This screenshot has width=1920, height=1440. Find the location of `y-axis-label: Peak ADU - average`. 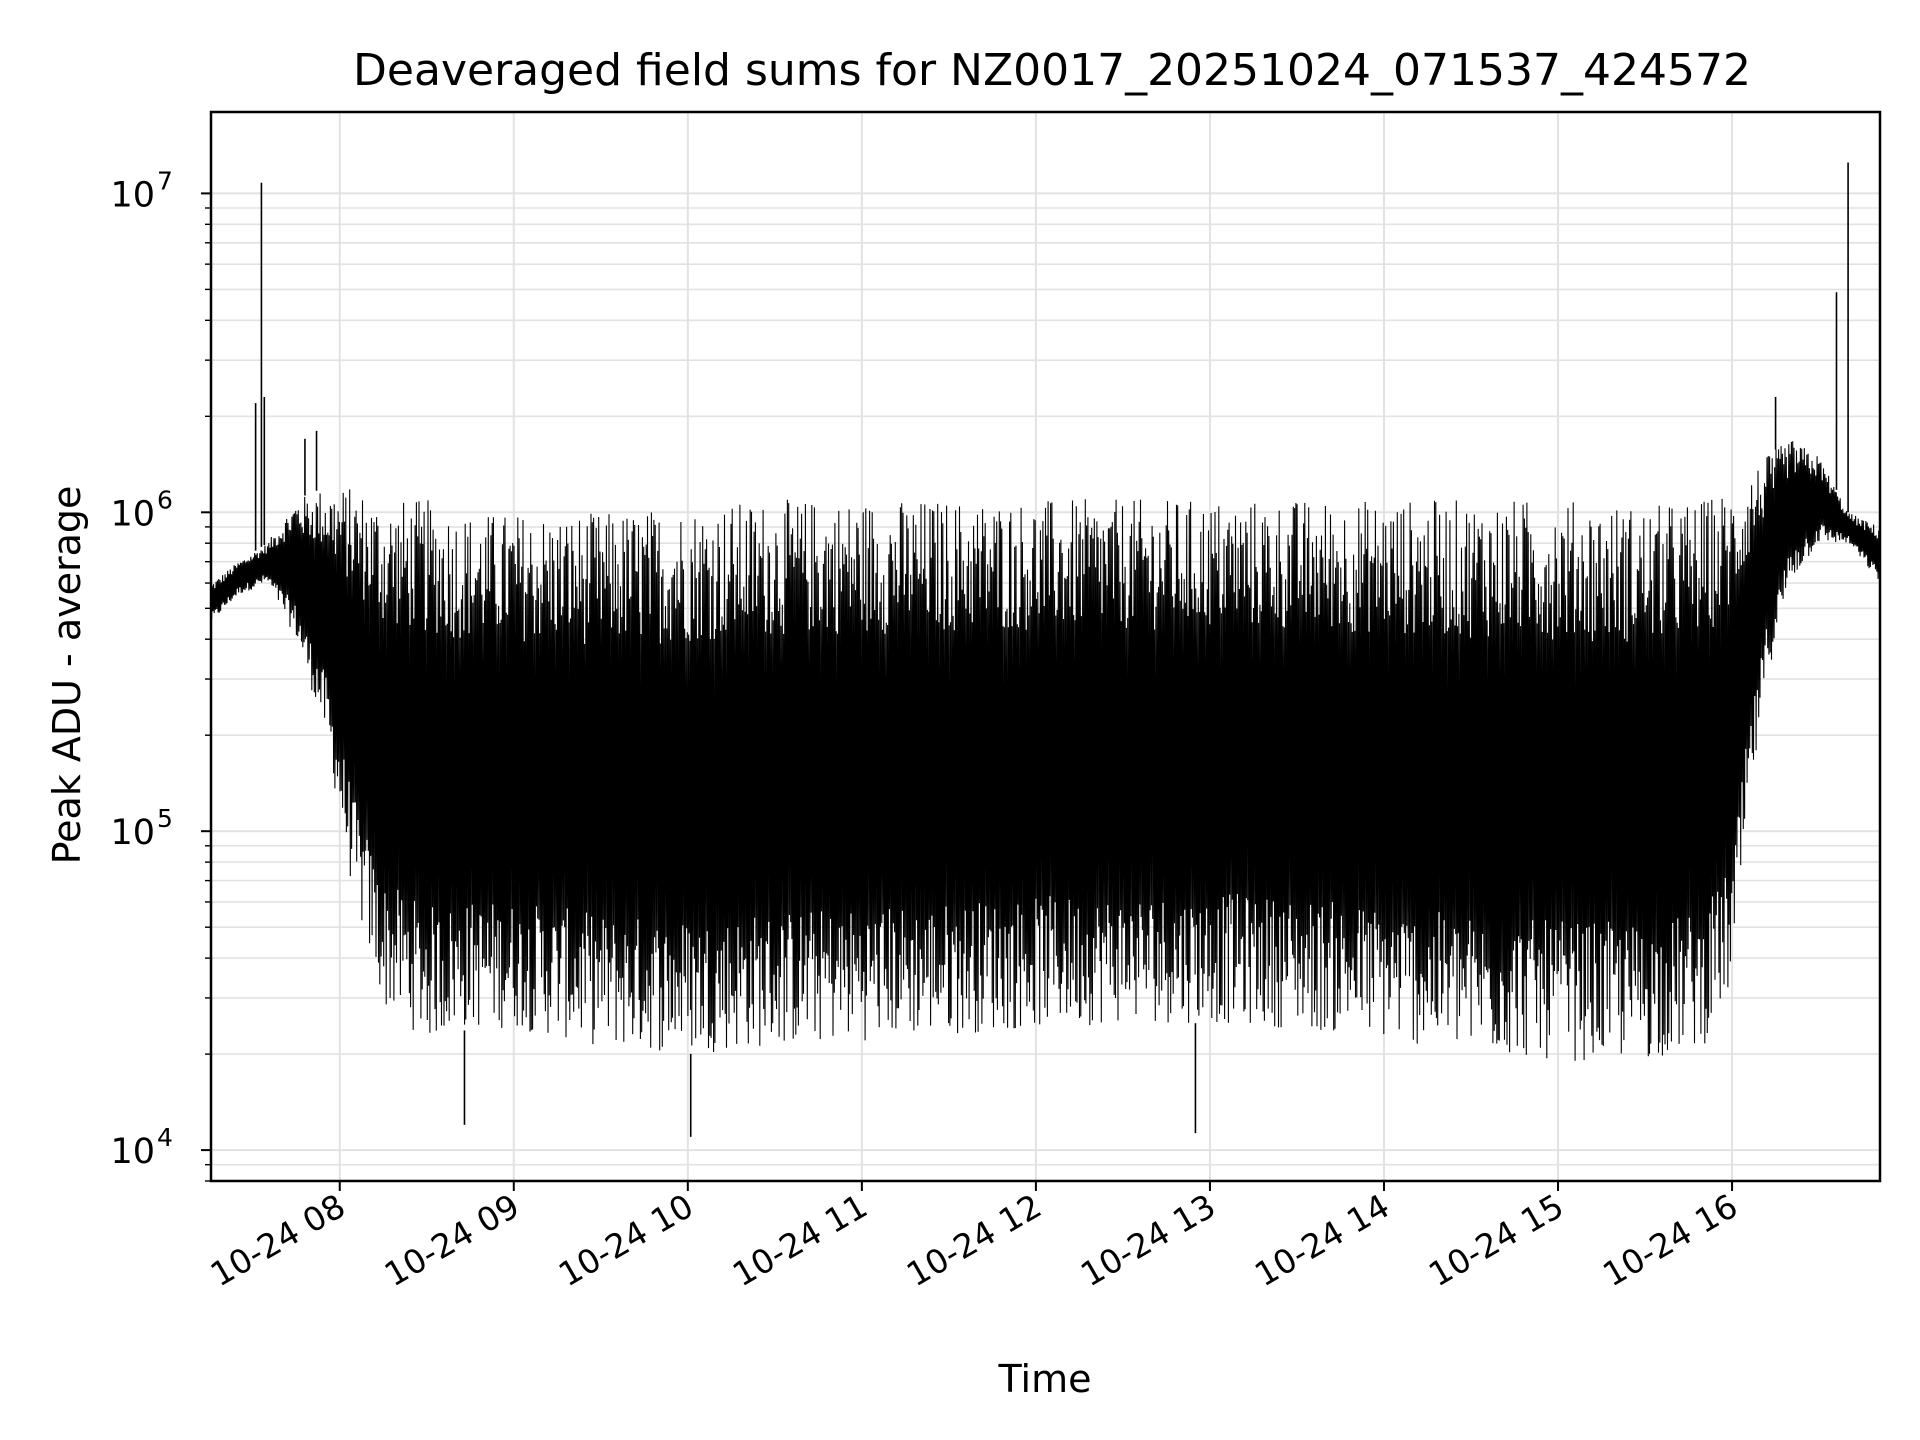

y-axis-label: Peak ADU - average is located at coordinates (67, 675).